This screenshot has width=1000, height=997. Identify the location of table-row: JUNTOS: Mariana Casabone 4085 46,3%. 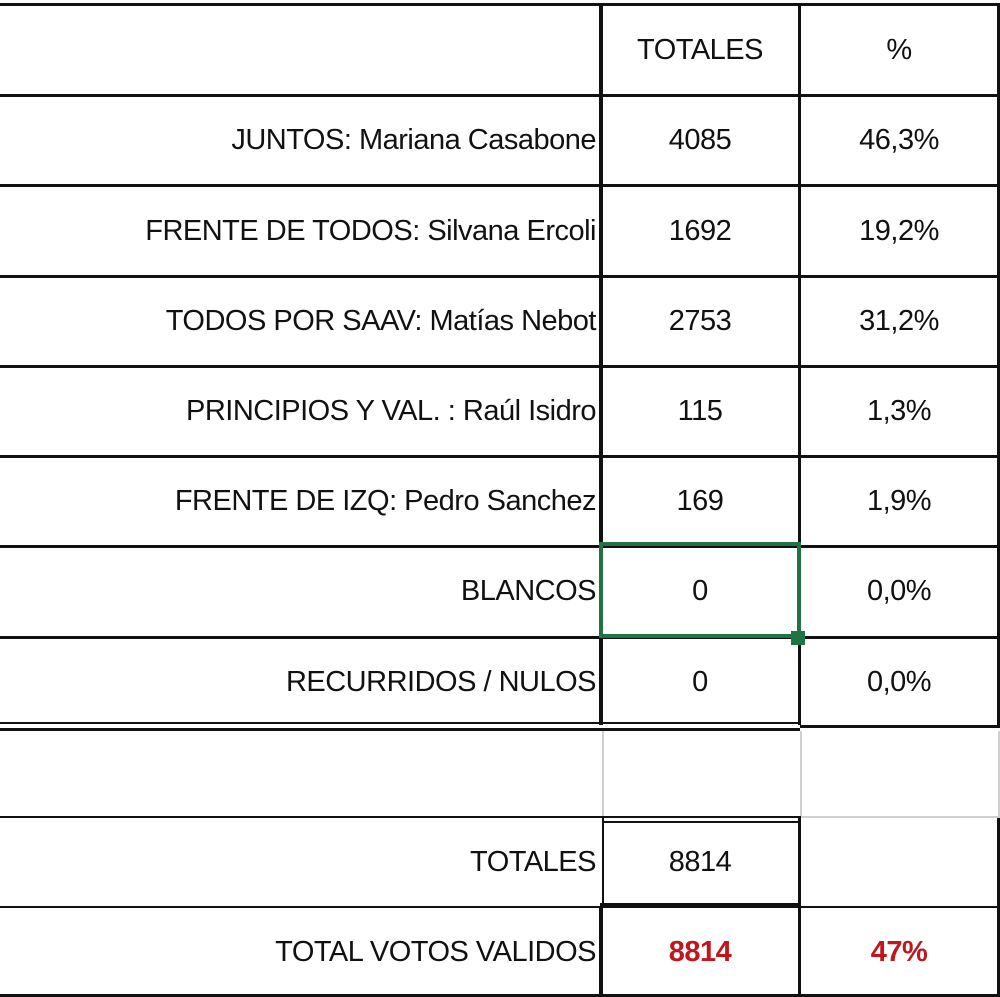
(500, 140).